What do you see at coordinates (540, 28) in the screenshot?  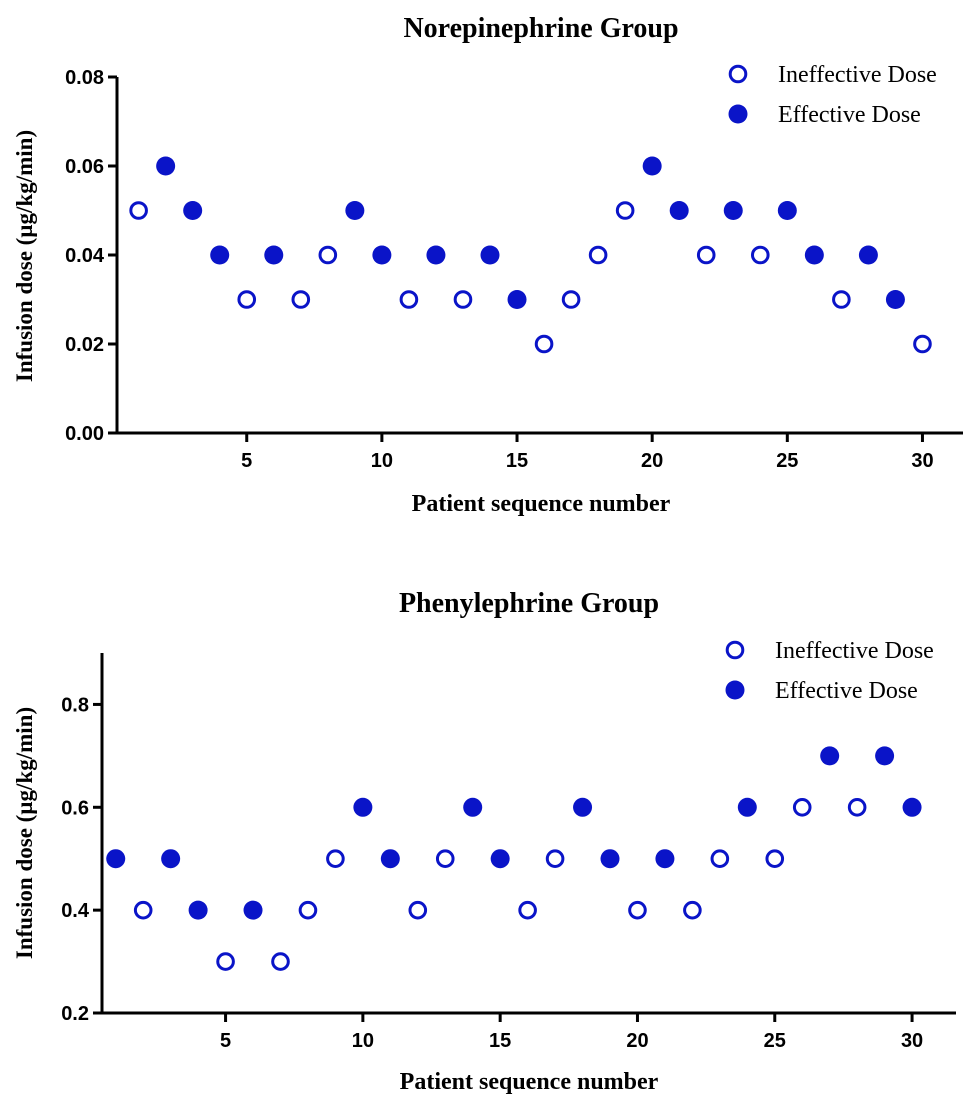 I see `chart-title: Norepinephrine Group` at bounding box center [540, 28].